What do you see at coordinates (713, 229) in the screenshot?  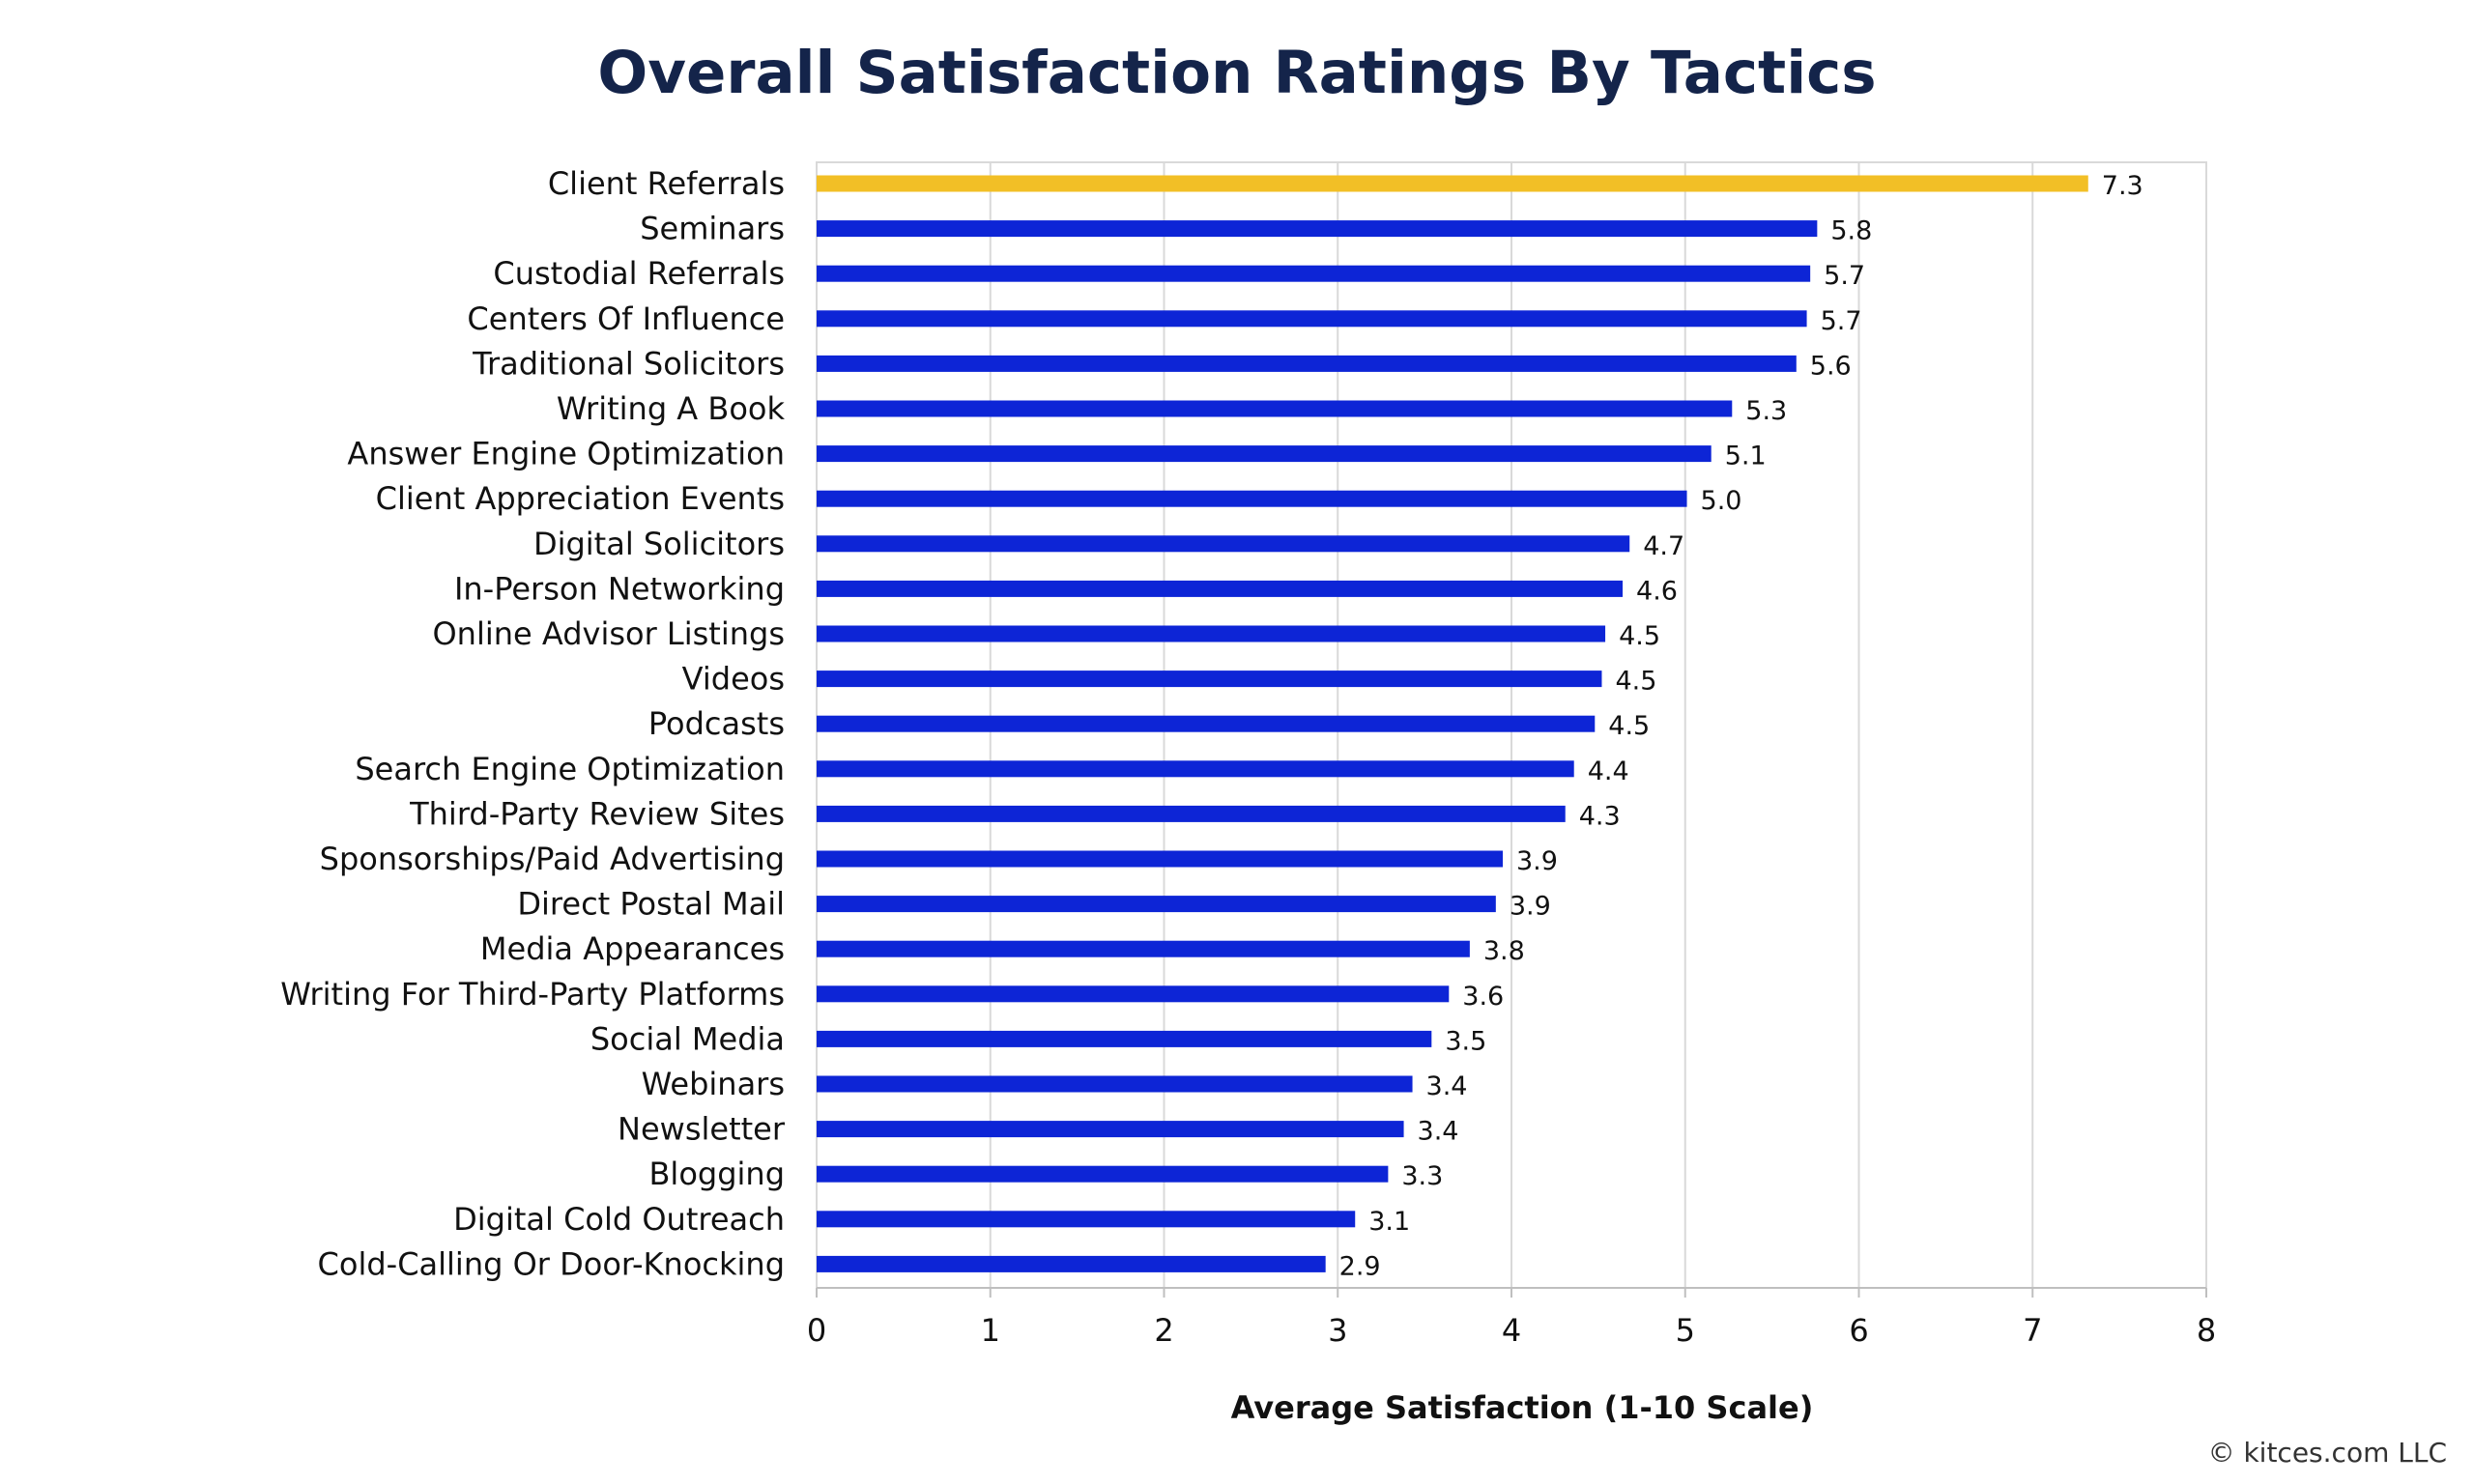 I see `category-label: Seminars` at bounding box center [713, 229].